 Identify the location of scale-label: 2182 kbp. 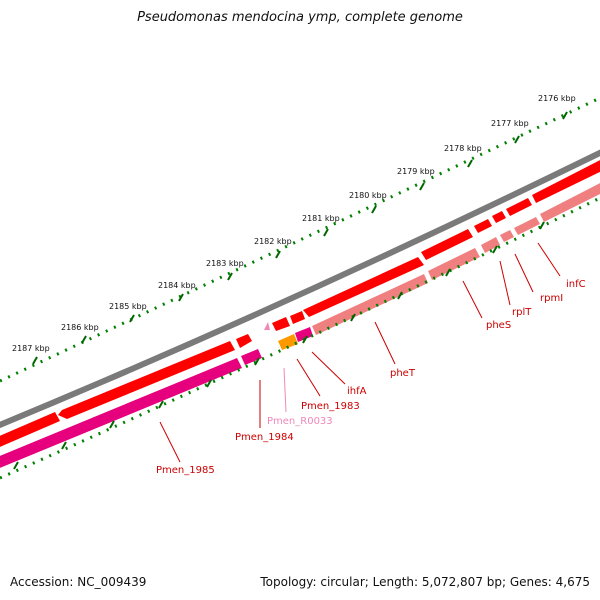
(273, 241).